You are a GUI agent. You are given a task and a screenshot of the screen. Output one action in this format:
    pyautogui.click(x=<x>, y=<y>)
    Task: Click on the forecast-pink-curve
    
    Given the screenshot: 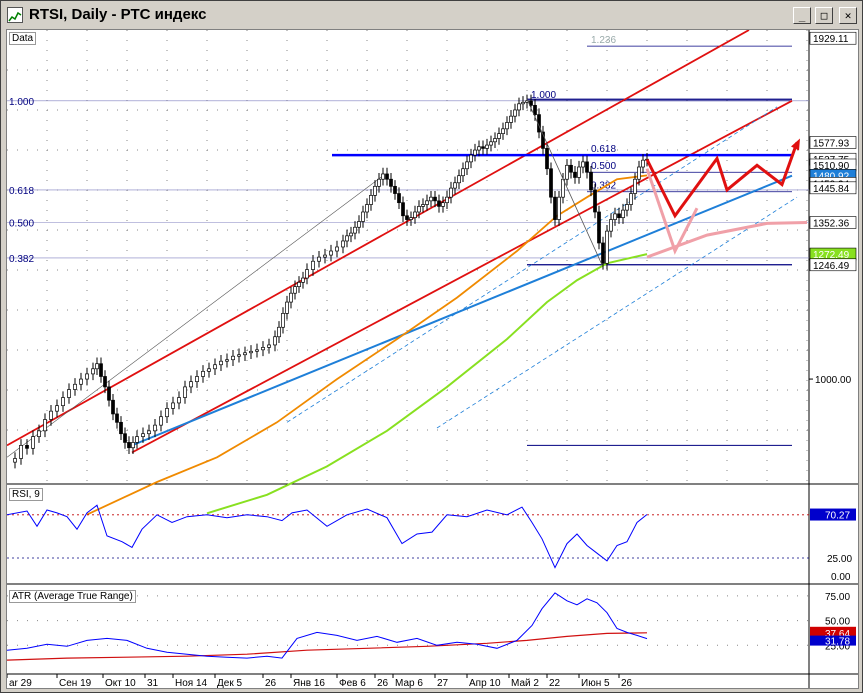 What is the action you would take?
    pyautogui.click(x=727, y=240)
    